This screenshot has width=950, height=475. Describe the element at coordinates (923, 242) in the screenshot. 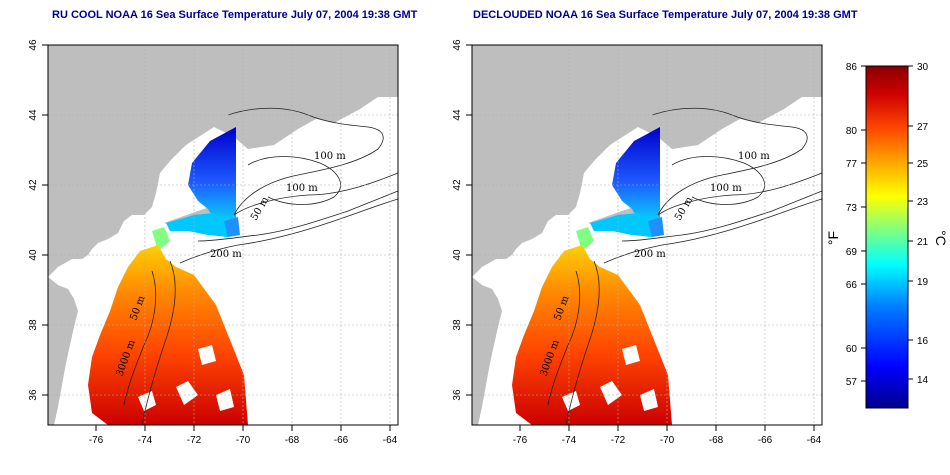

I see `celsius-tick-label: 21` at that location.